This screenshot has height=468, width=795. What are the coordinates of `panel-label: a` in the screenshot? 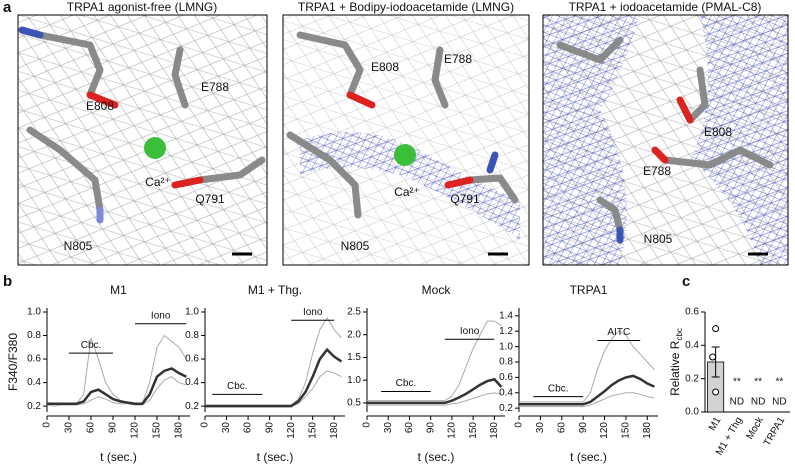 It's located at (7, 8).